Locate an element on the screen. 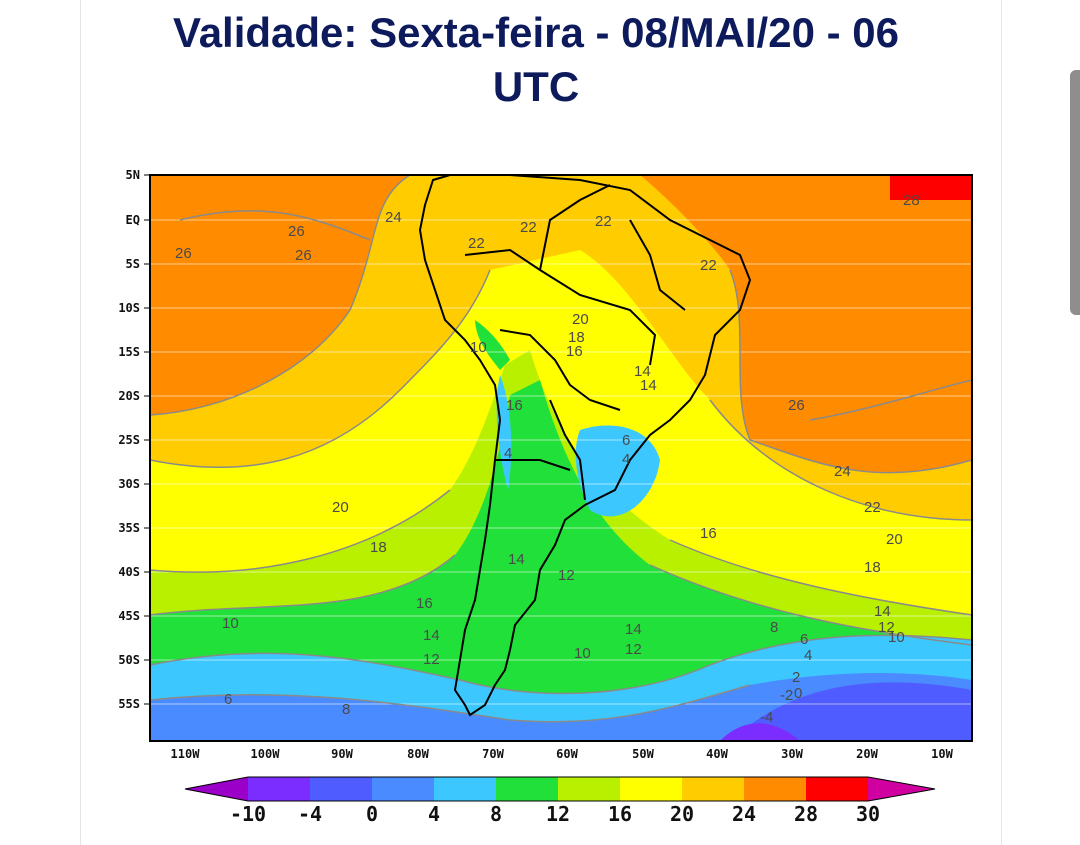  lat-tick: 20S is located at coordinates (129, 396).